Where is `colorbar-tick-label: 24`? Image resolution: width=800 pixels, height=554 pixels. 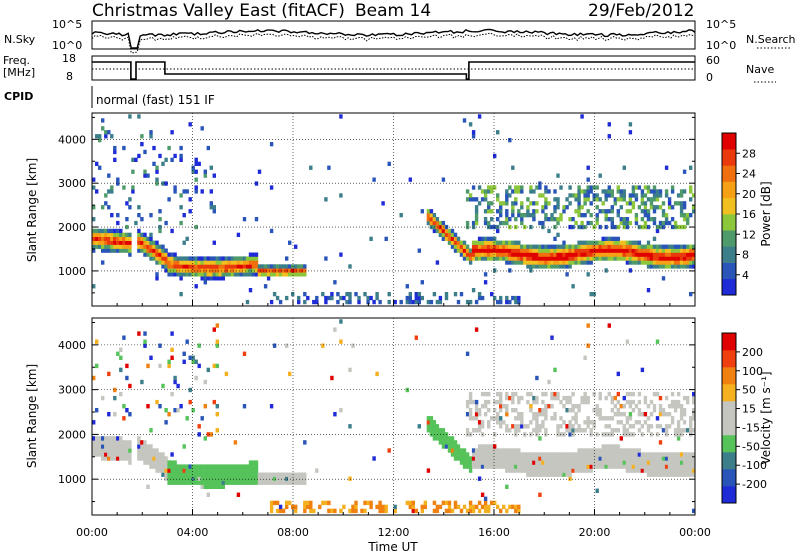 colorbar-tick-label: 24 is located at coordinates (749, 174).